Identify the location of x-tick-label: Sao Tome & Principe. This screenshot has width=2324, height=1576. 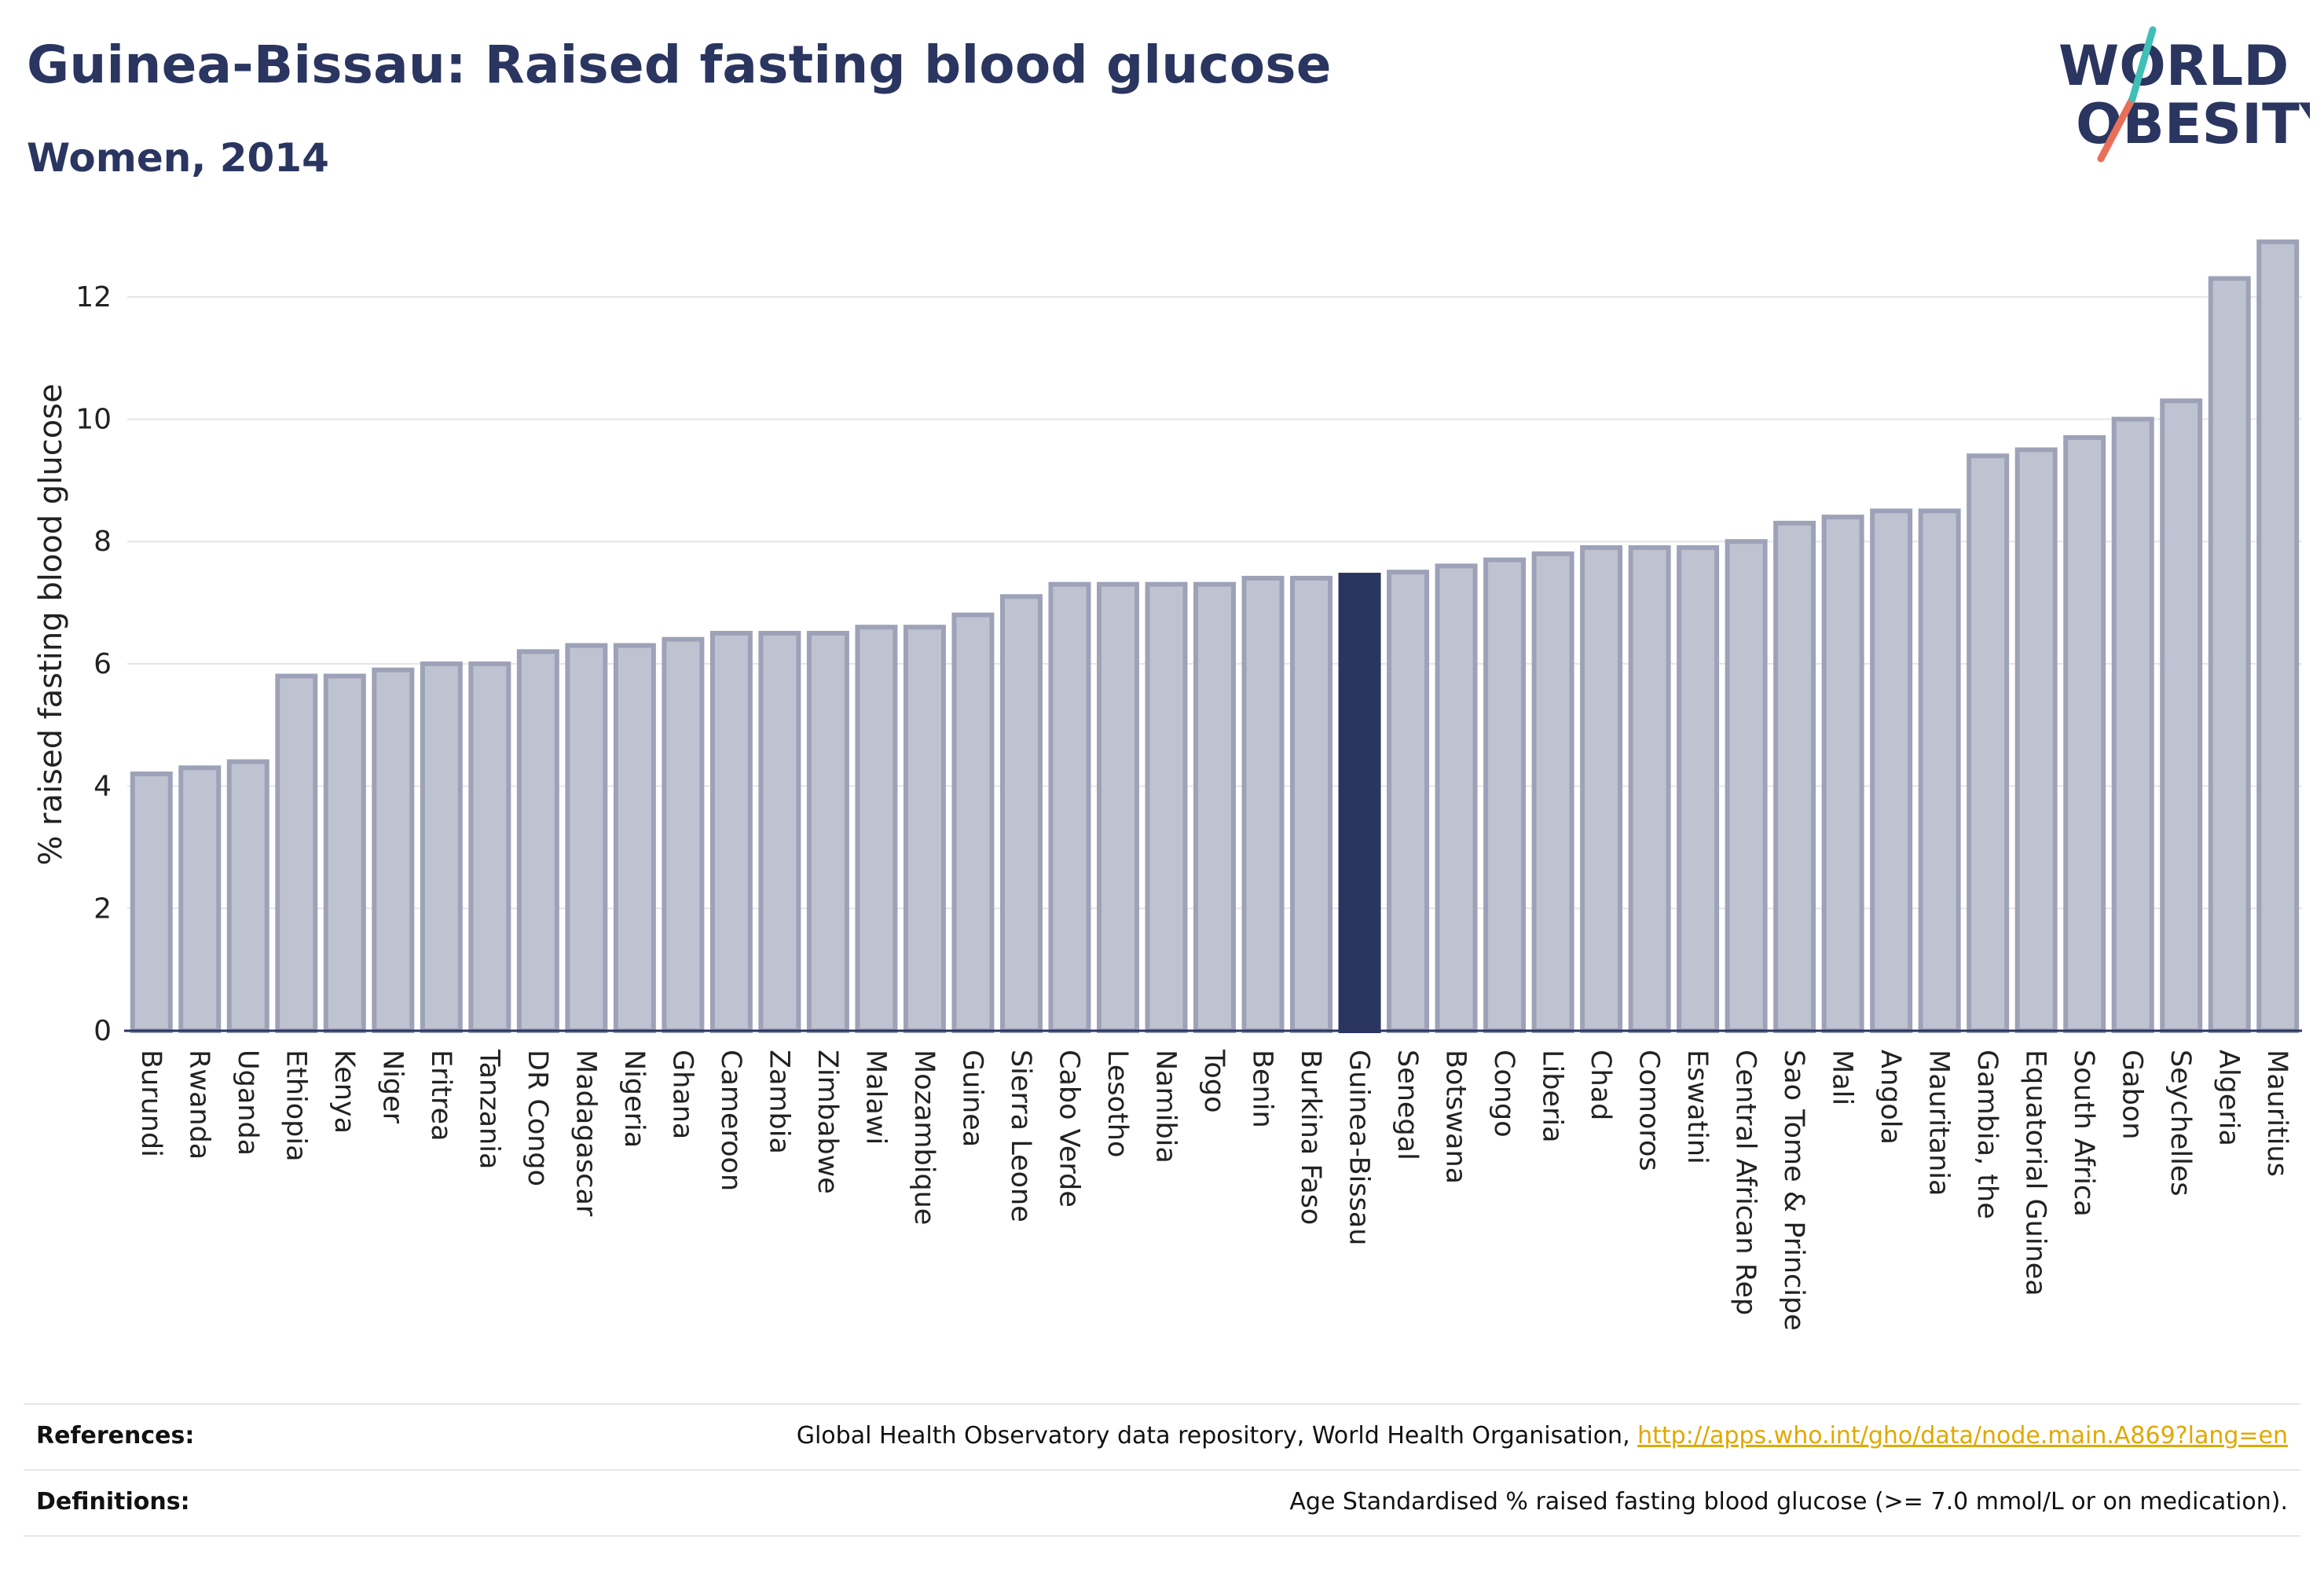
(1793, 1190).